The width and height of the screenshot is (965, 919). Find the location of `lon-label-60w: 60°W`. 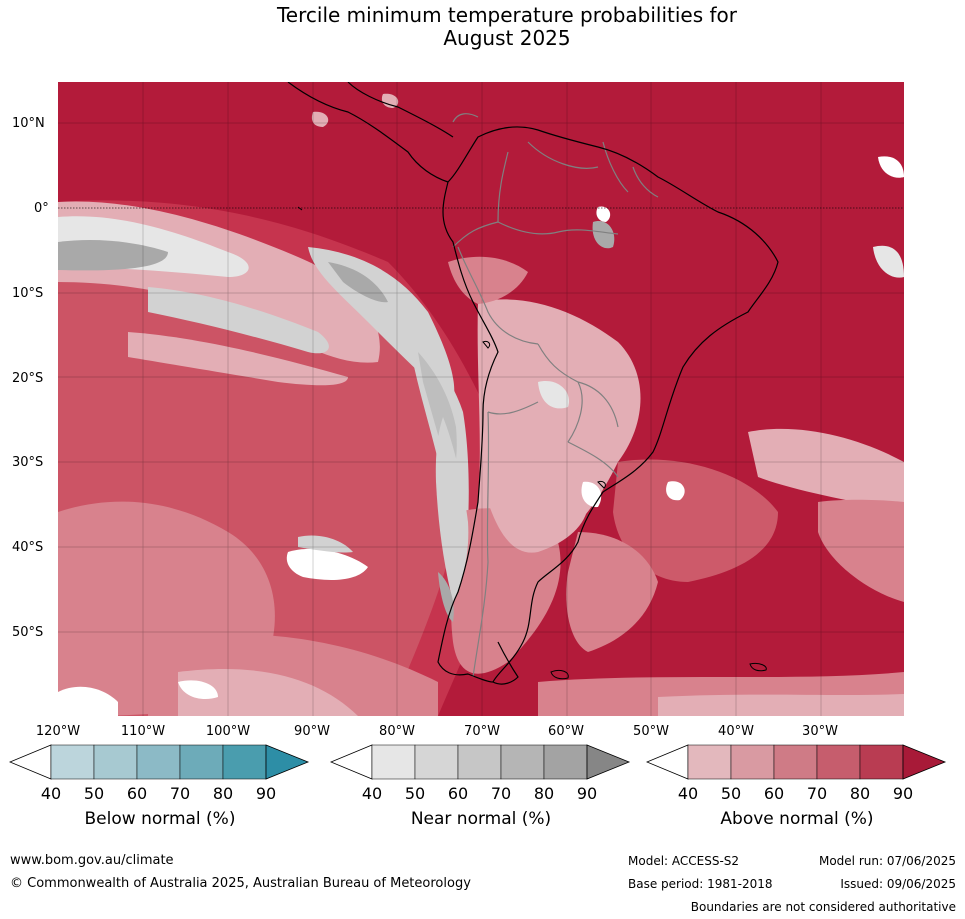

lon-label-60w: 60°W is located at coordinates (566, 731).